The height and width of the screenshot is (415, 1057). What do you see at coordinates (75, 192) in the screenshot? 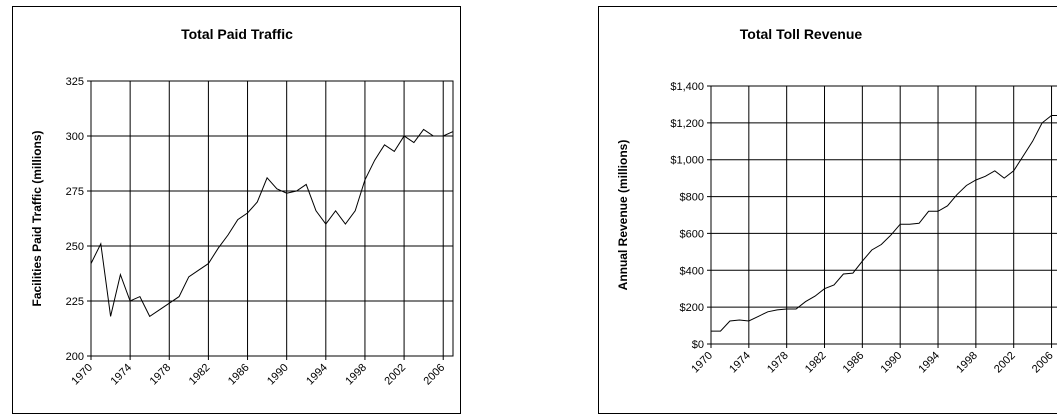
I see `y-tick-label: 275` at bounding box center [75, 192].